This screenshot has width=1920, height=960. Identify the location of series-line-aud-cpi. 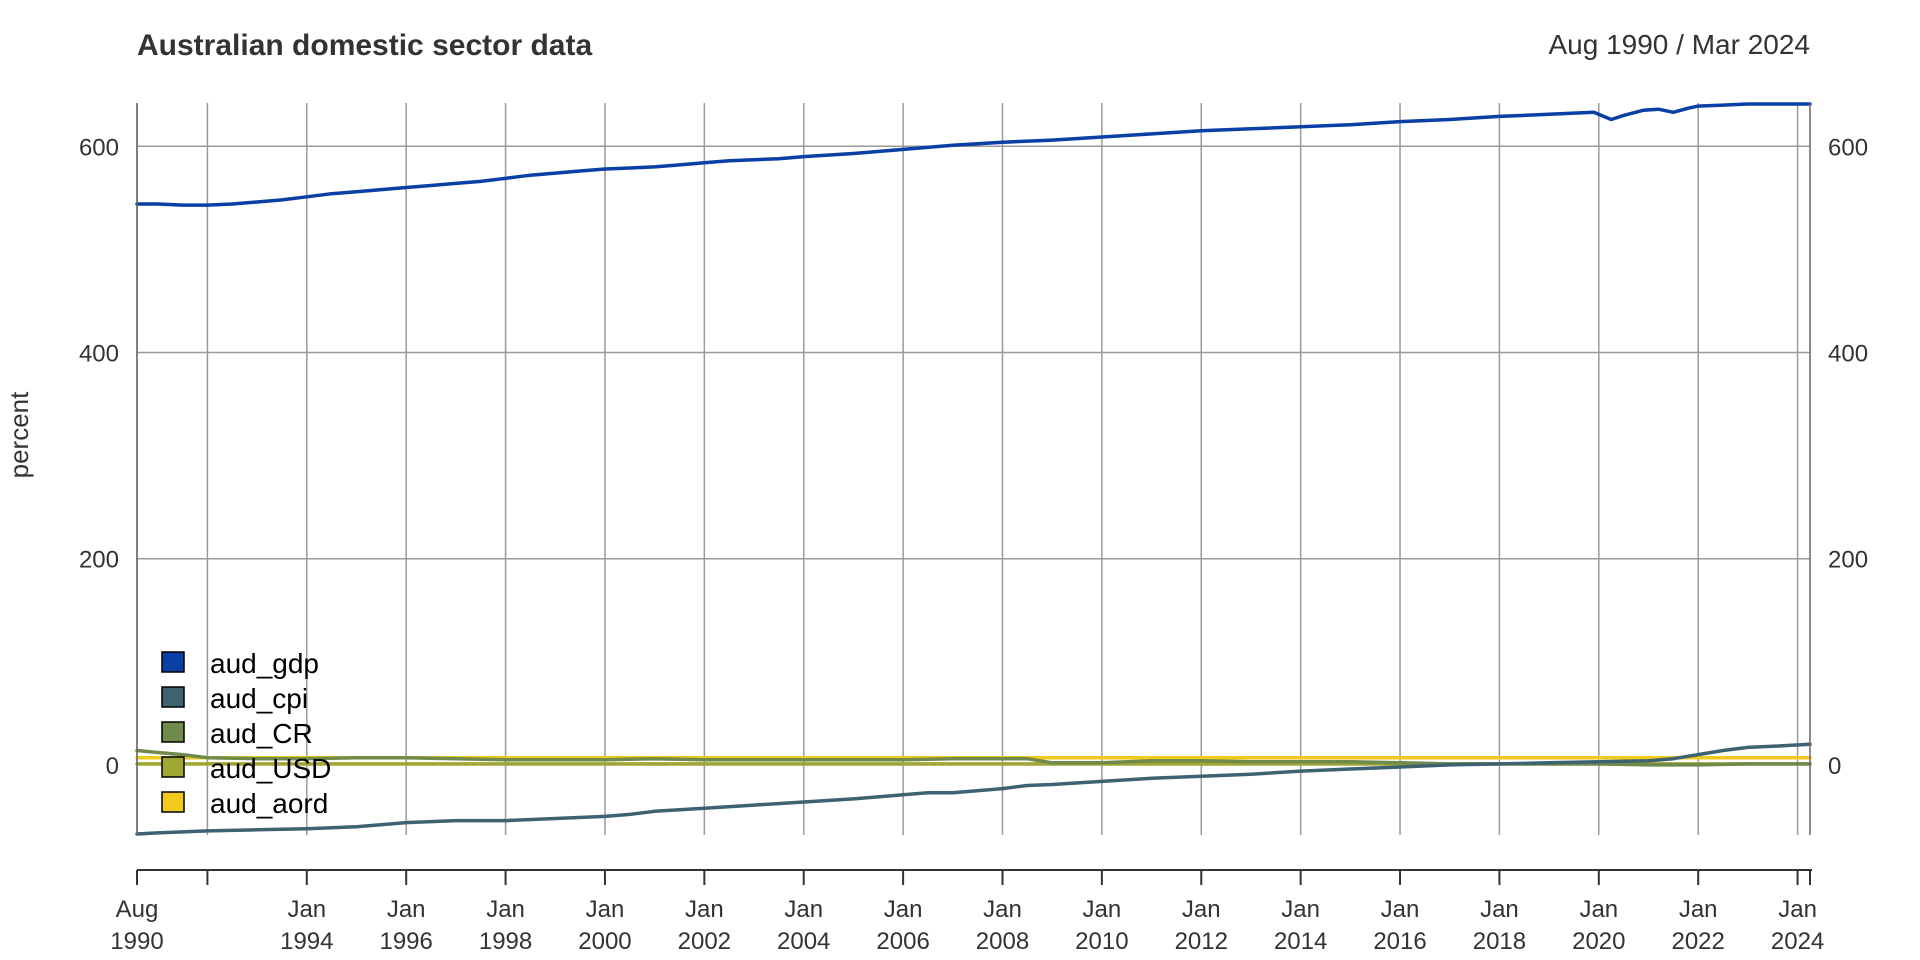
(973, 789).